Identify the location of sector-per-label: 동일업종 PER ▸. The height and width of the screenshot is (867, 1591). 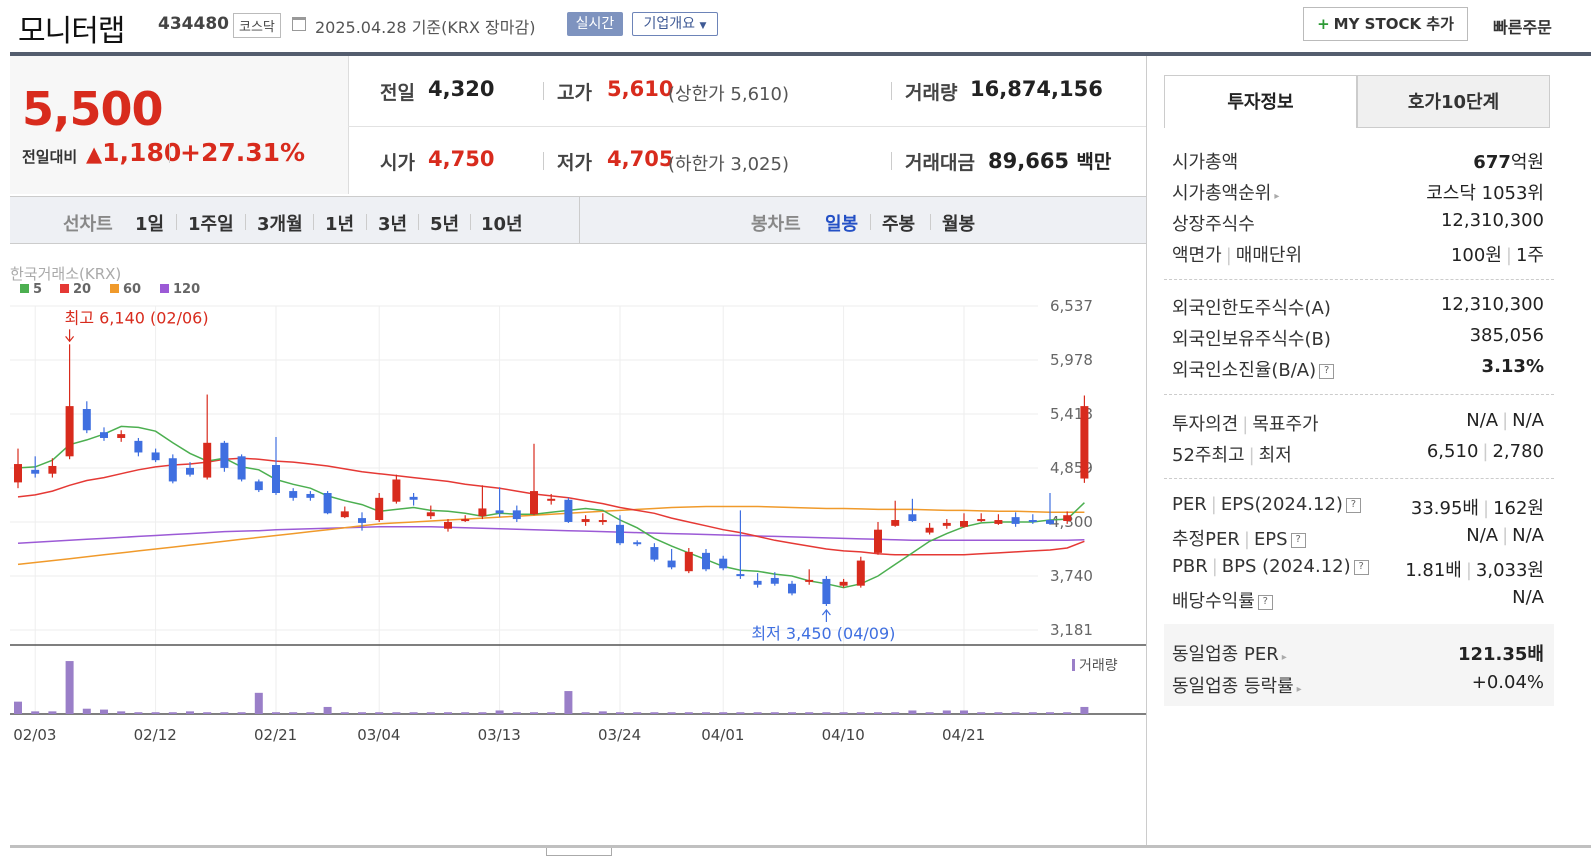
(1229, 653).